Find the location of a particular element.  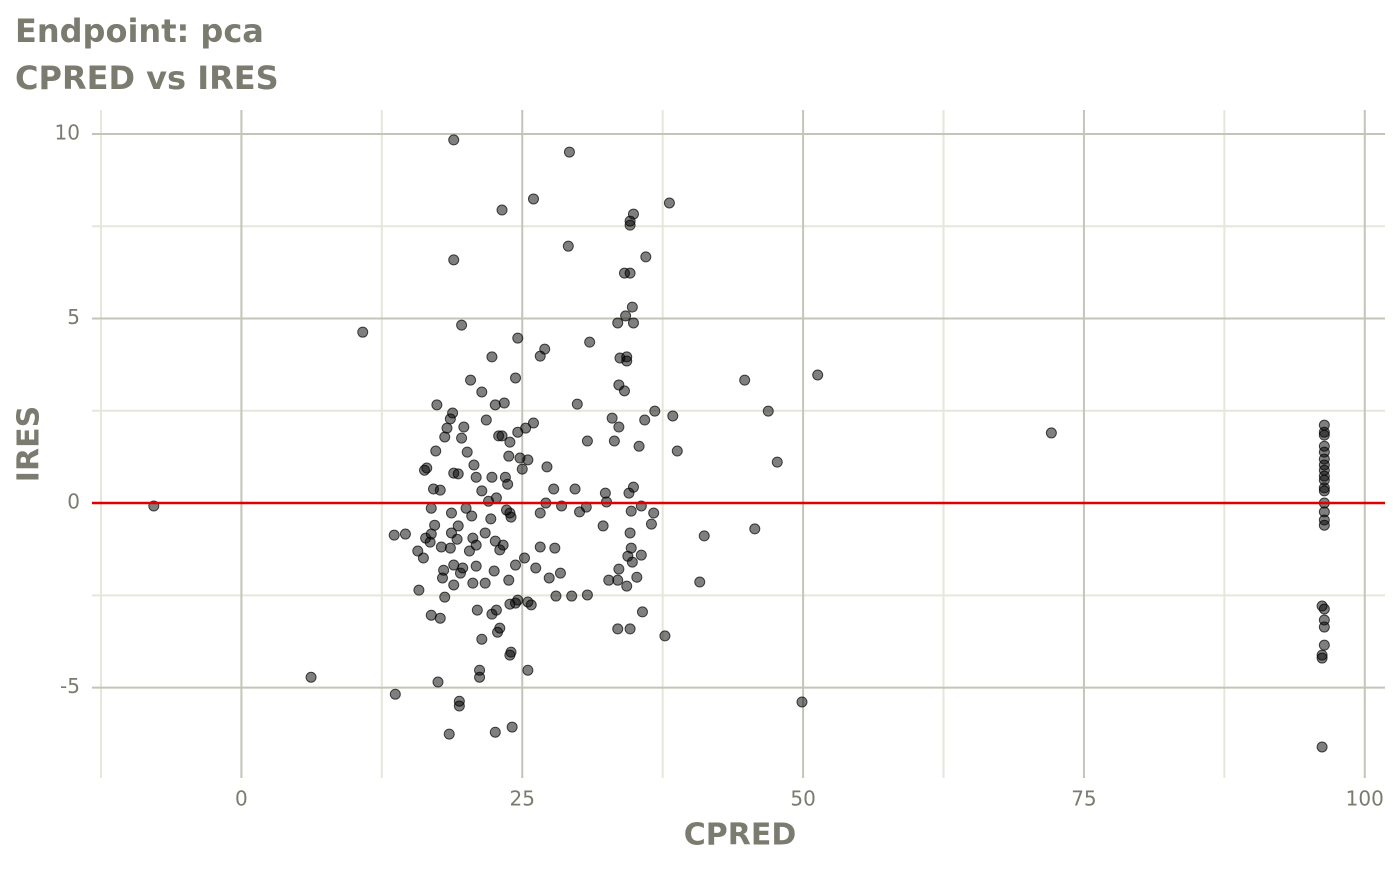

y-tick-label: 5 is located at coordinates (73, 317).